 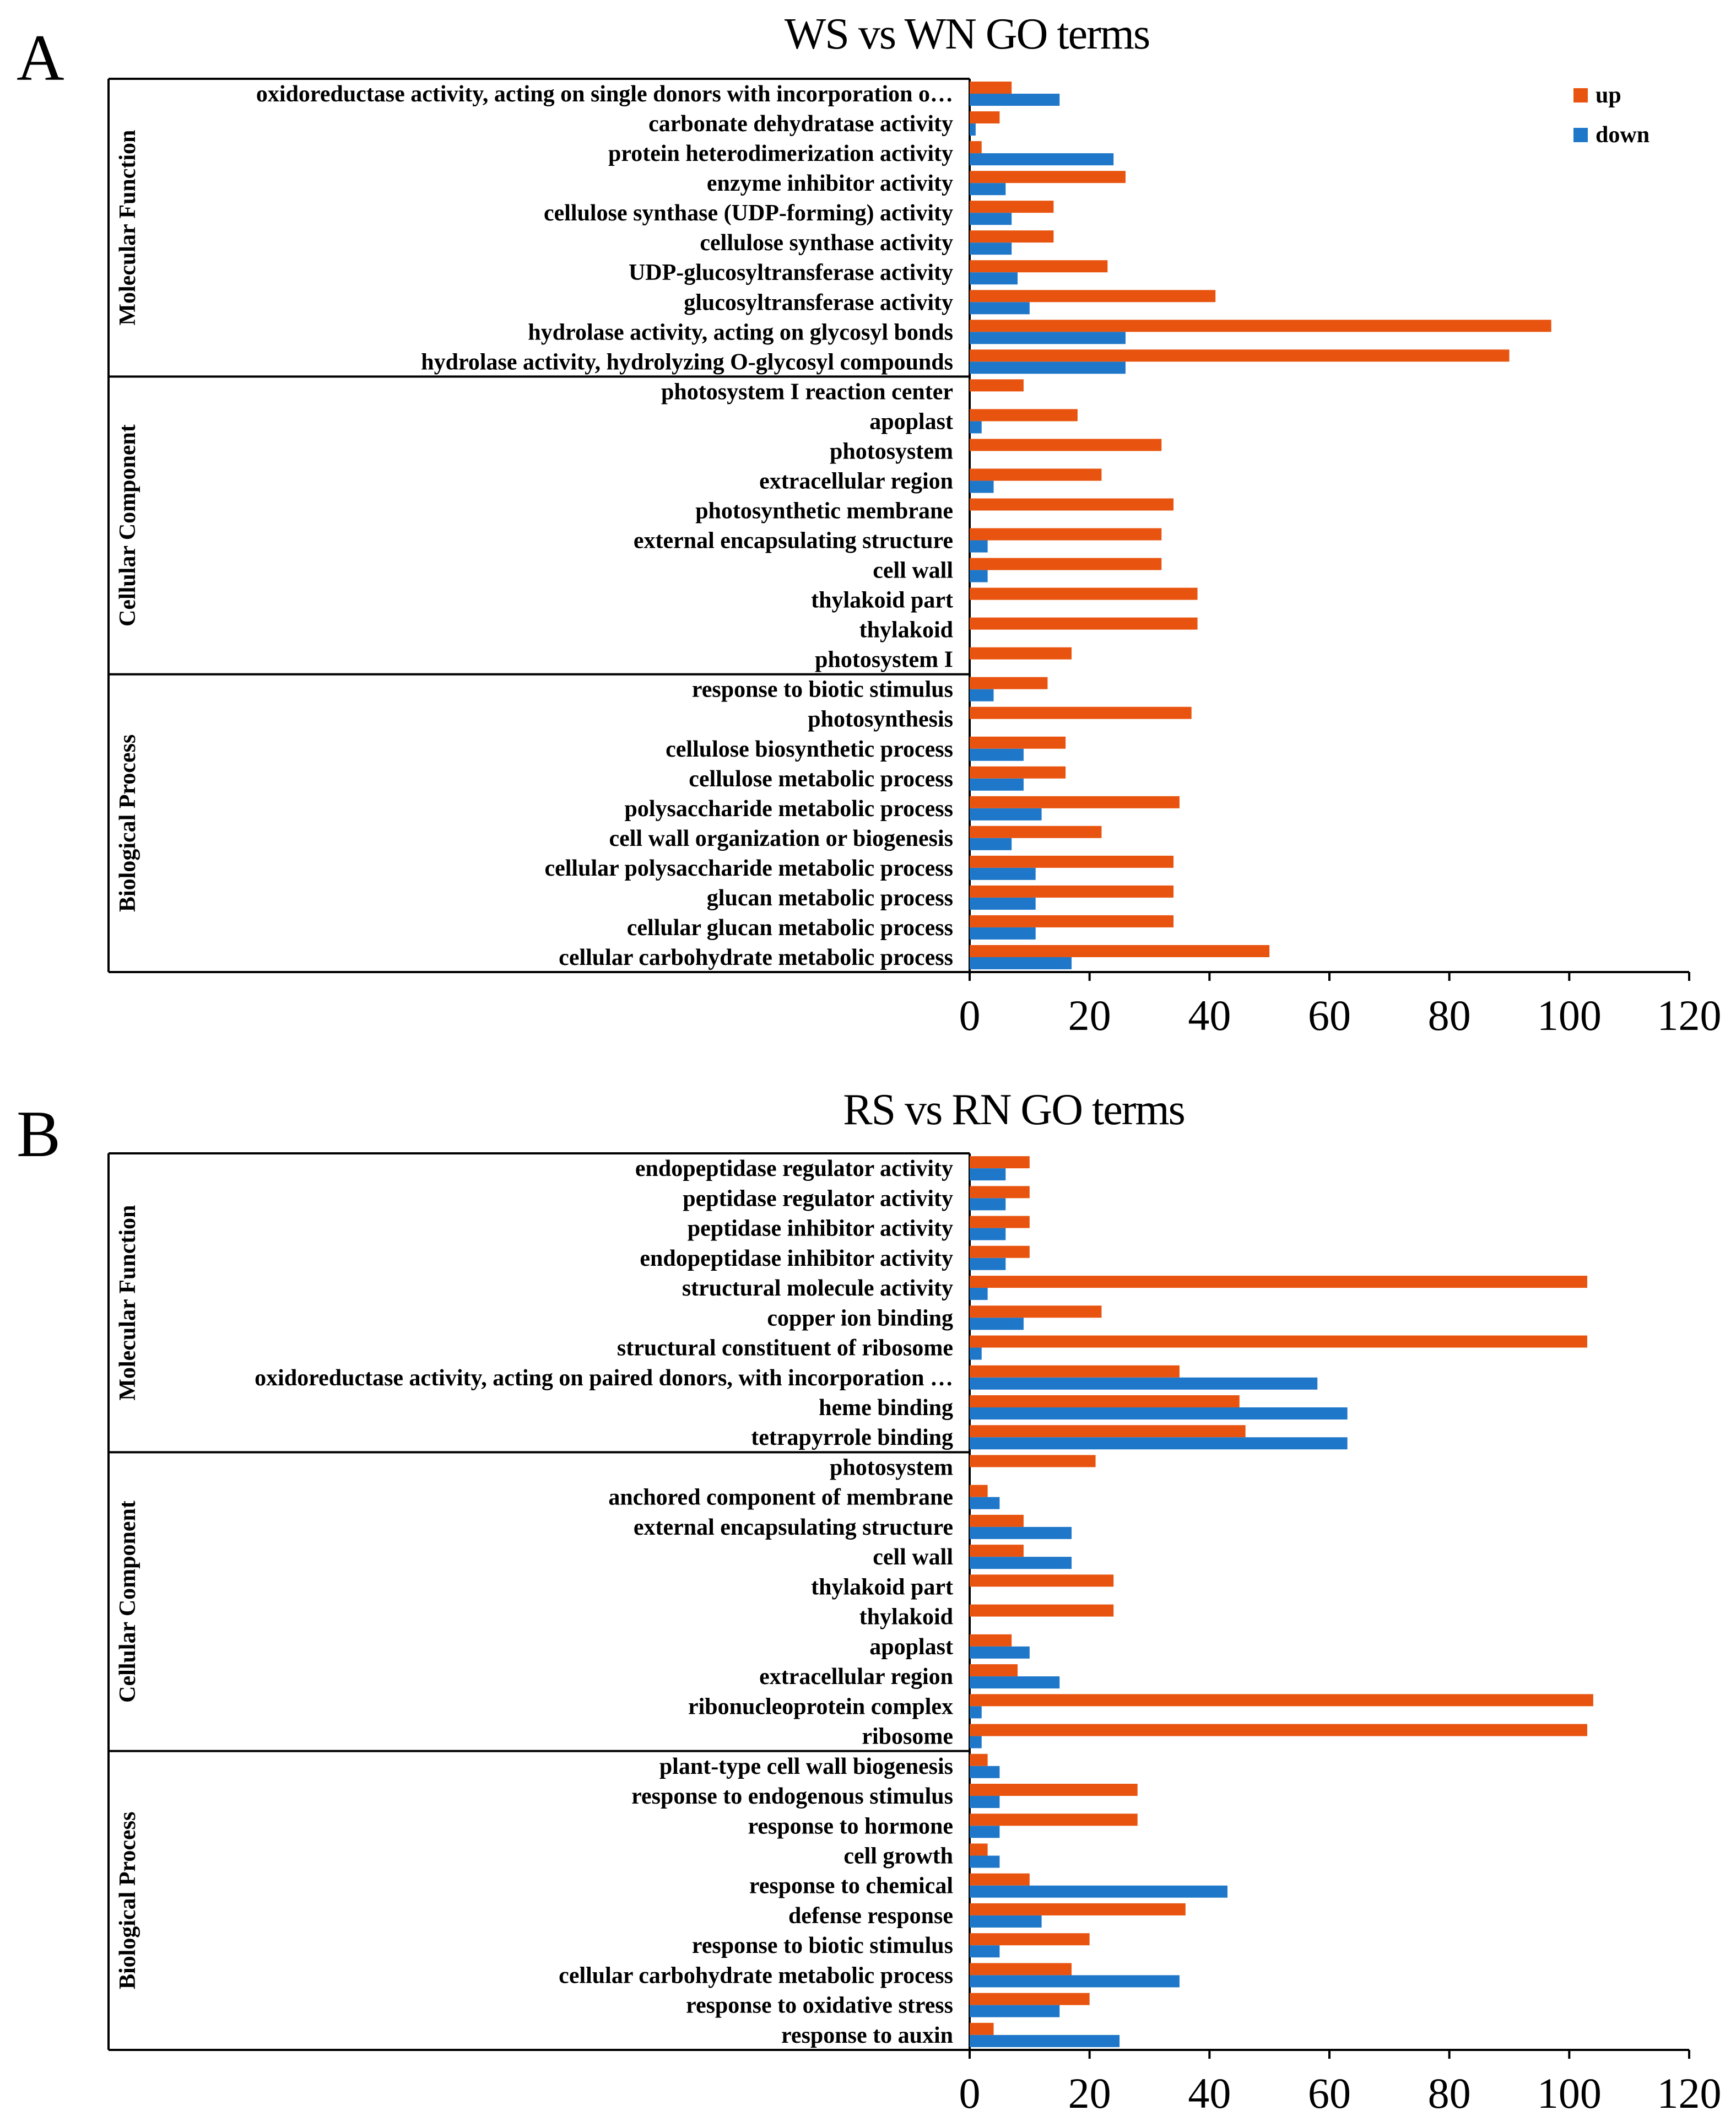 I want to click on bar-down-copper-ion-binding, so click(x=997, y=1324).